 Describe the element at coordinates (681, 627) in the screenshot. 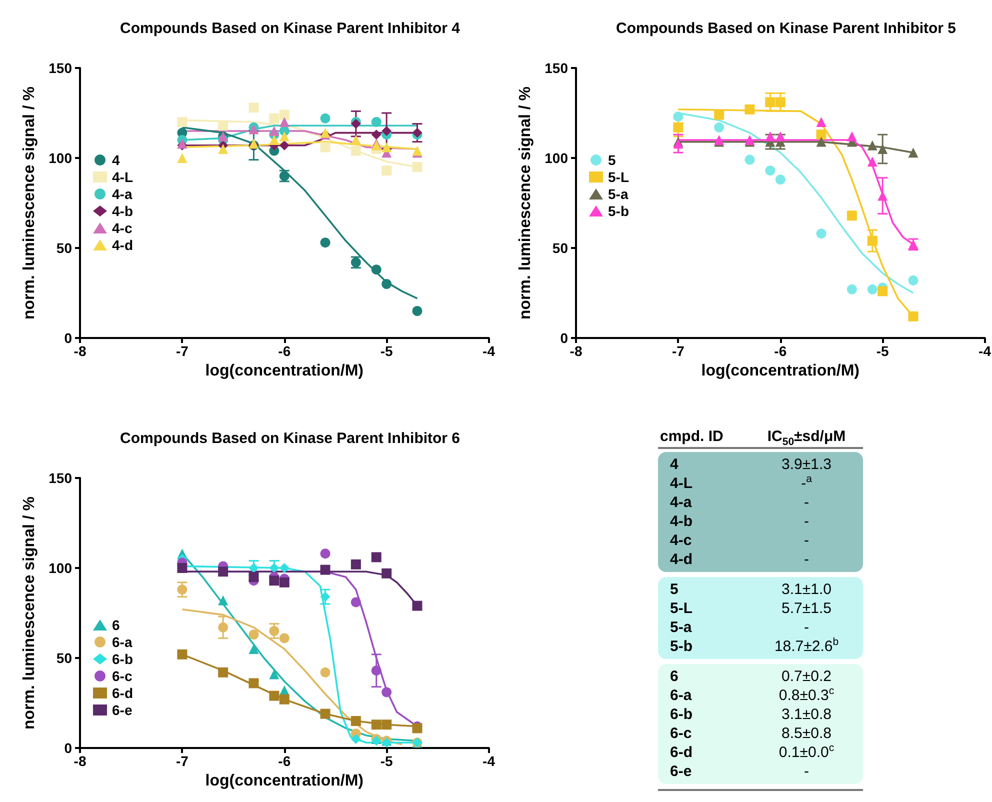

I see `category-label: 5-a` at that location.